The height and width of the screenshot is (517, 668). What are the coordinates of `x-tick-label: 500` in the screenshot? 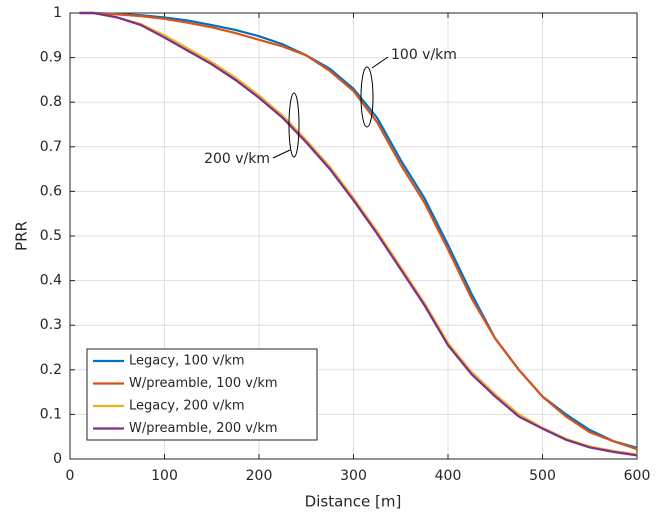 It's located at (542, 476).